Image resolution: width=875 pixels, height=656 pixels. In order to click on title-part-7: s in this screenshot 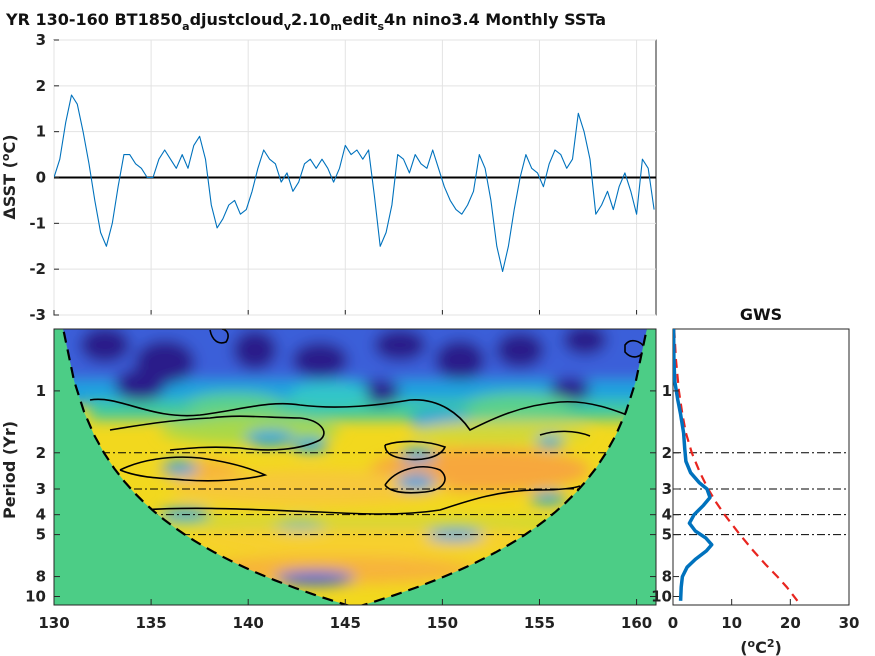, I will do `click(380, 26)`.